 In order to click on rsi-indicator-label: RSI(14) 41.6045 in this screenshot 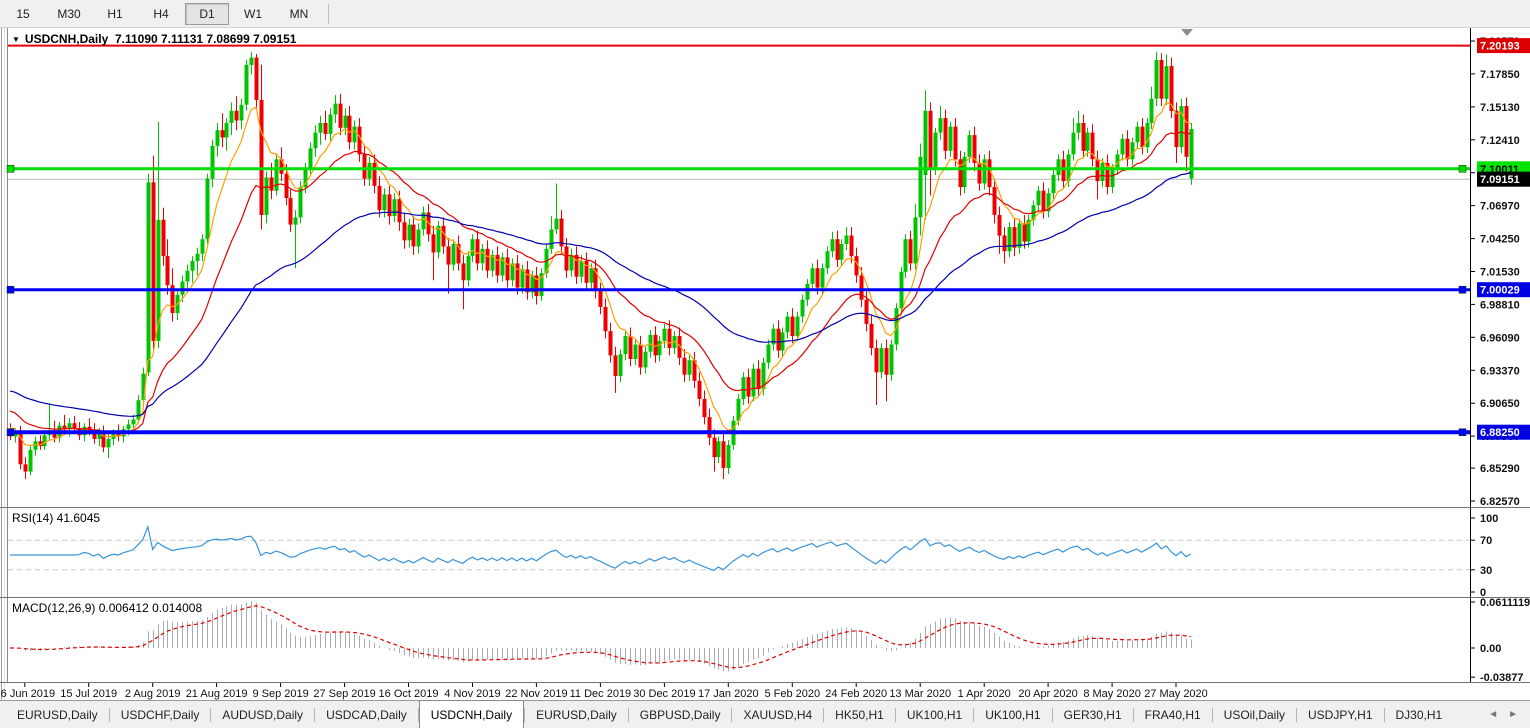, I will do `click(56, 518)`.